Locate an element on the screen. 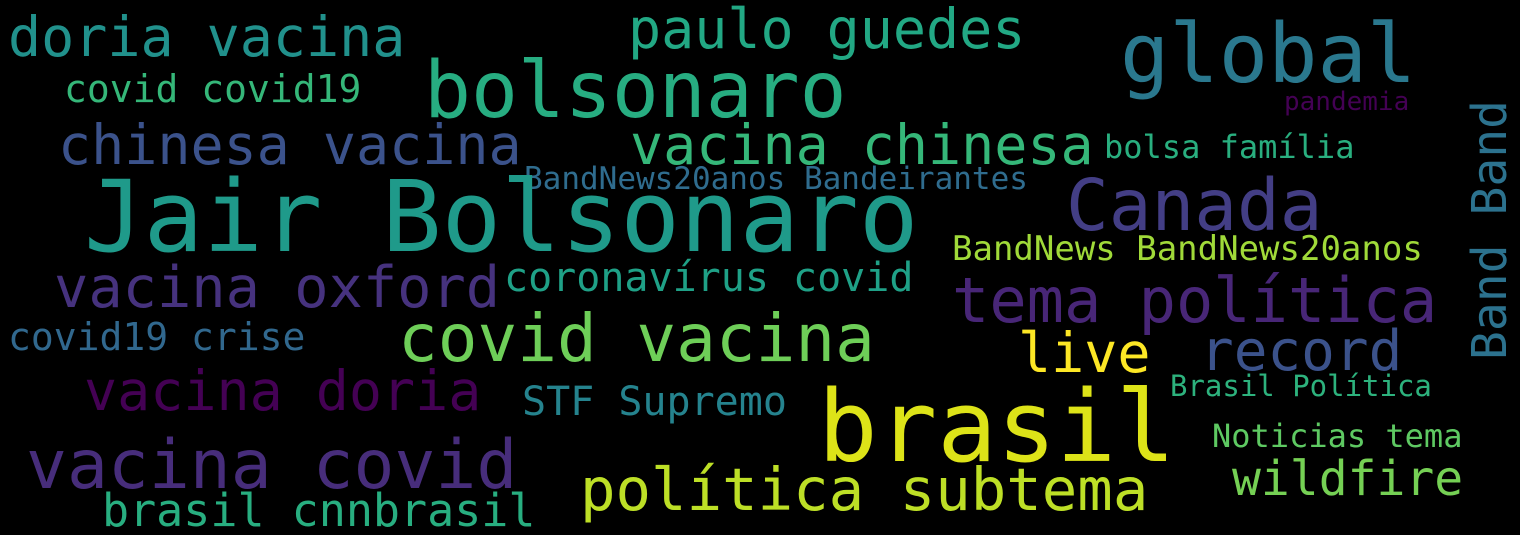  word-pandemia: pandemia is located at coordinates (1347, 102).